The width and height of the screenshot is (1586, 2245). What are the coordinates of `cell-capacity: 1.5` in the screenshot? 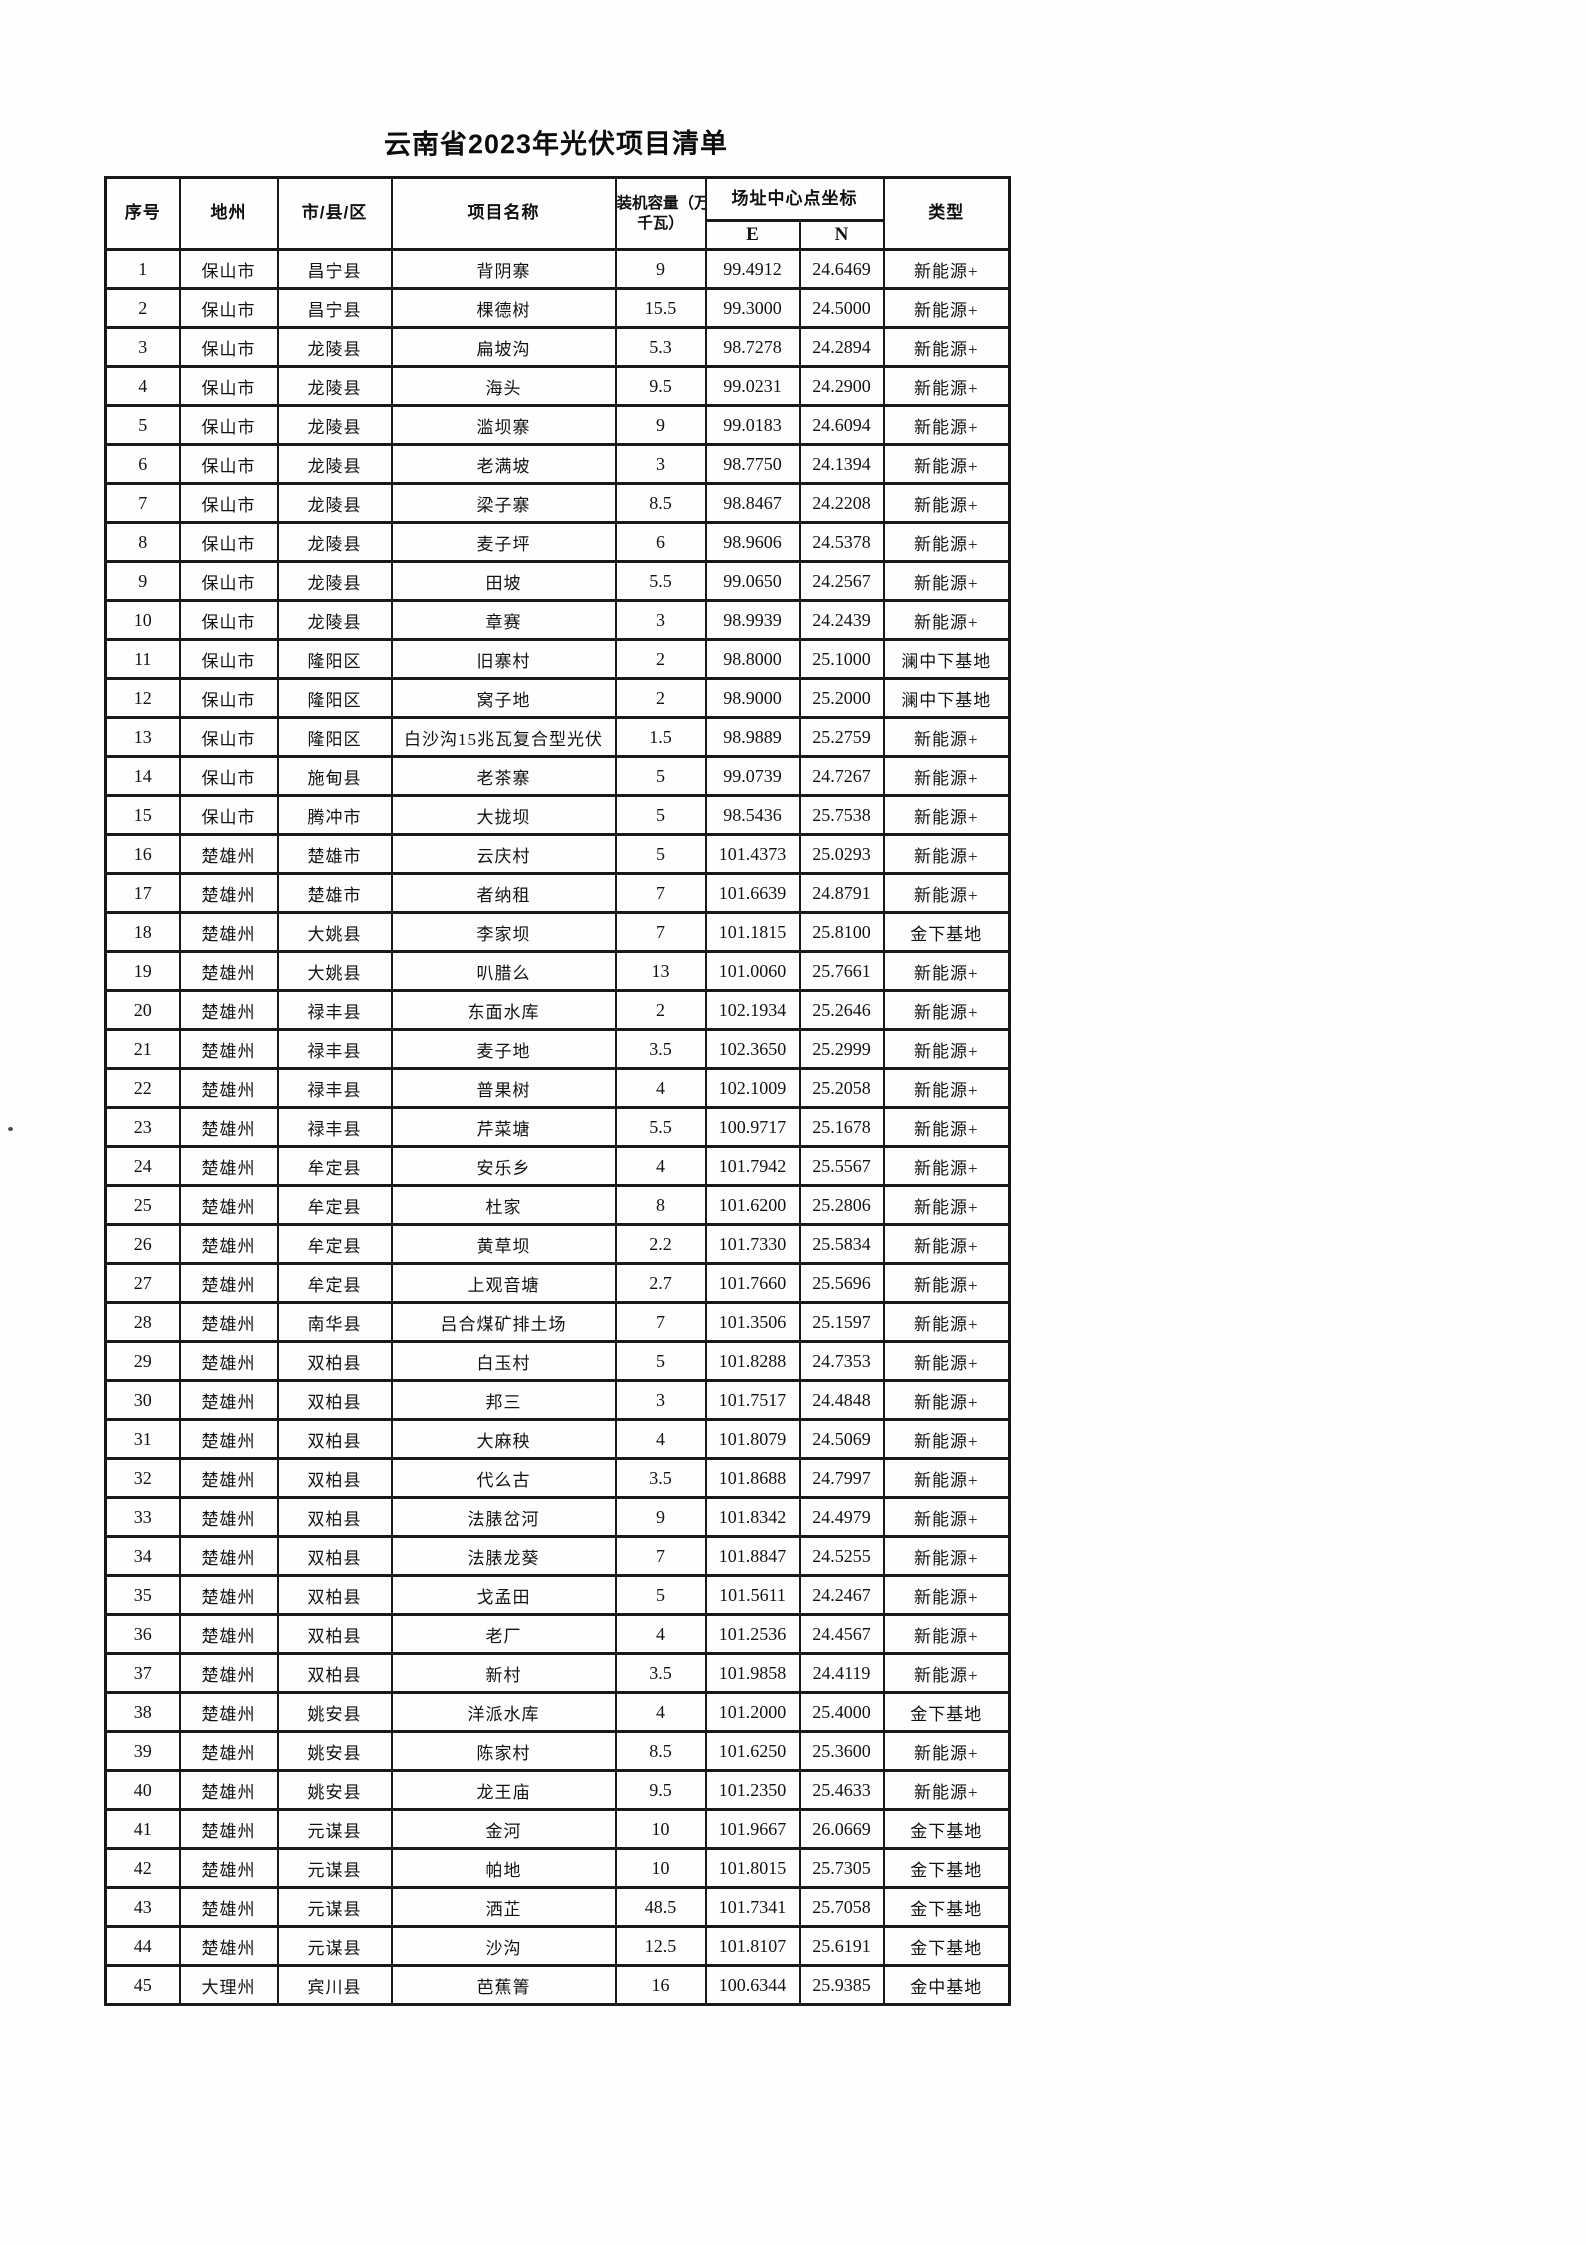 It's located at (660, 737).